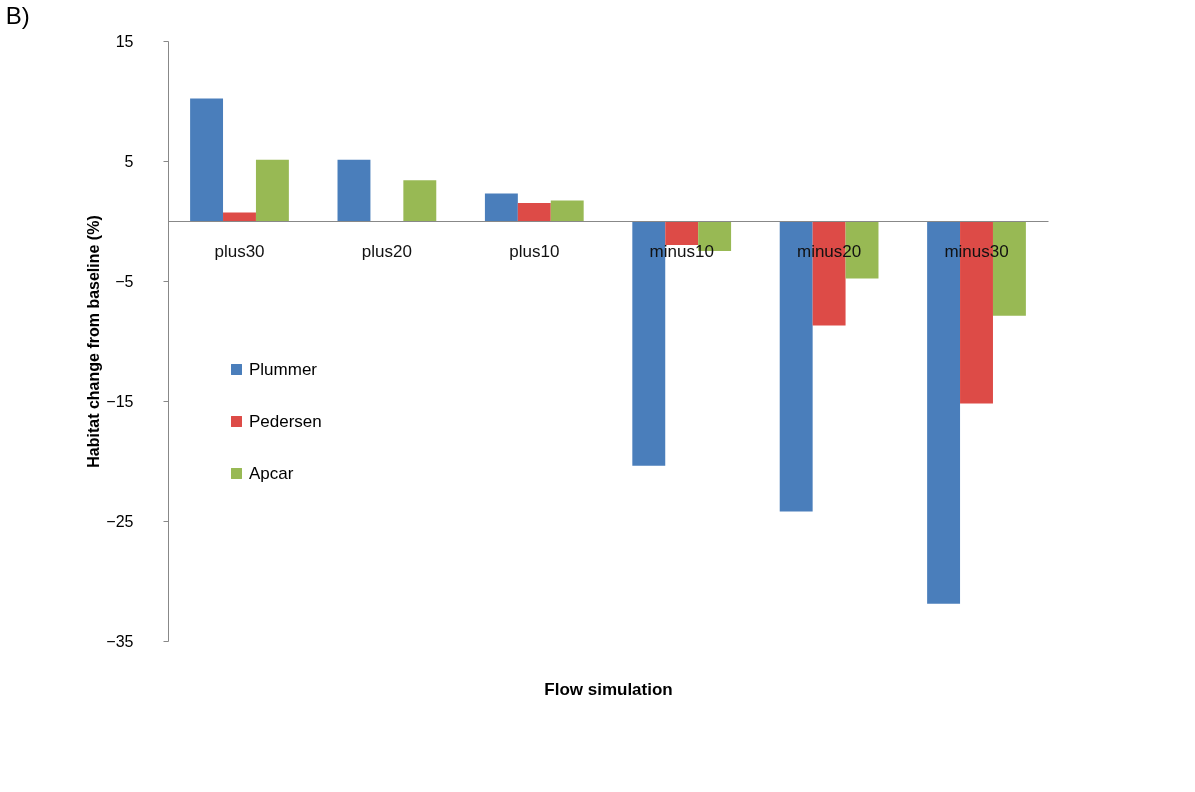 The image size is (1195, 792). I want to click on x-tick-label: plus30, so click(239, 251).